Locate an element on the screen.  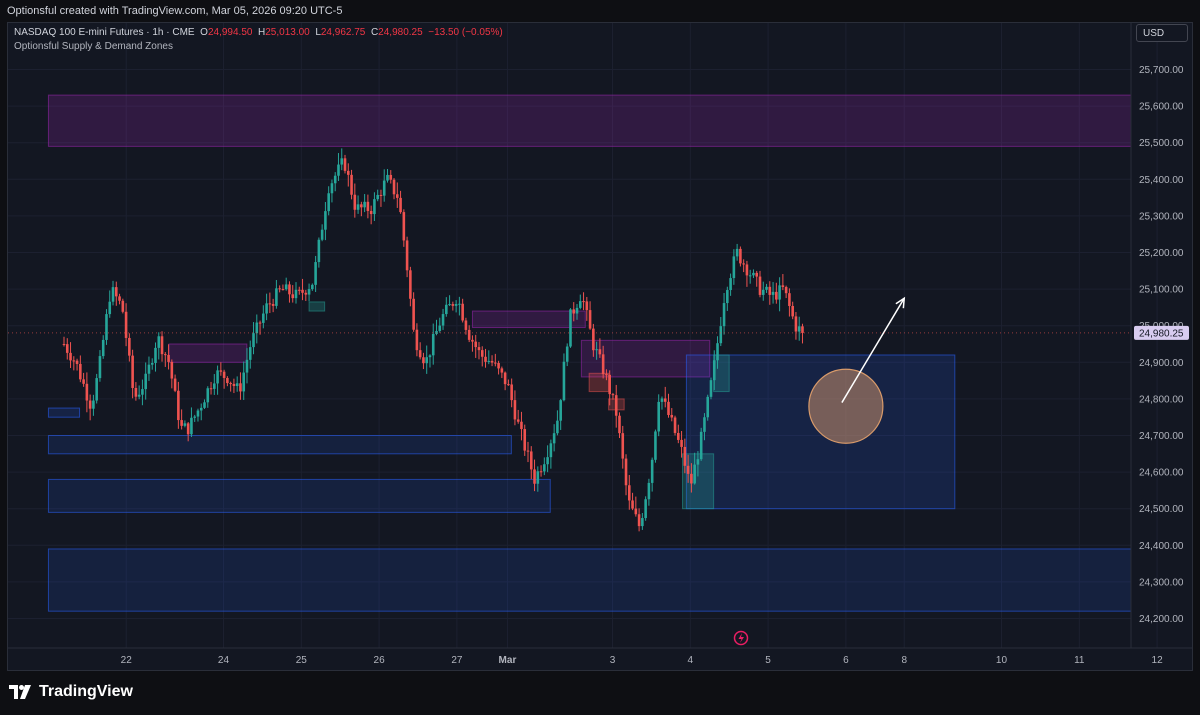
brand-name: TradingView is located at coordinates (86, 691).